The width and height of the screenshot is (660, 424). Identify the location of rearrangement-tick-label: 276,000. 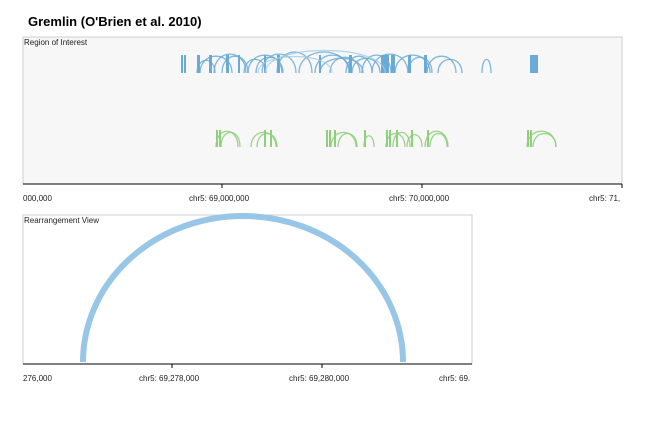
(37, 378).